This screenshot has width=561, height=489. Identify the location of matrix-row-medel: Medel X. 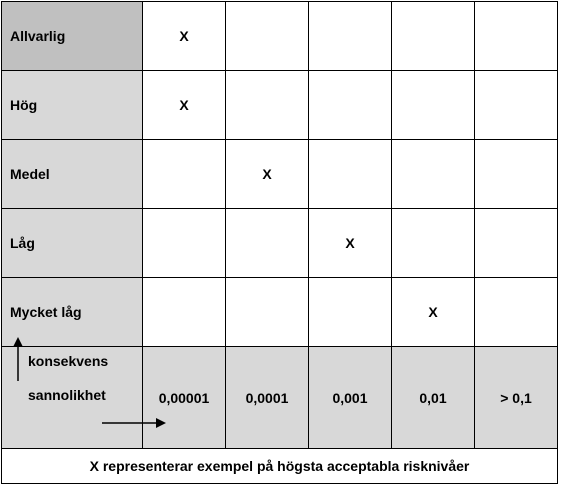
(279, 174).